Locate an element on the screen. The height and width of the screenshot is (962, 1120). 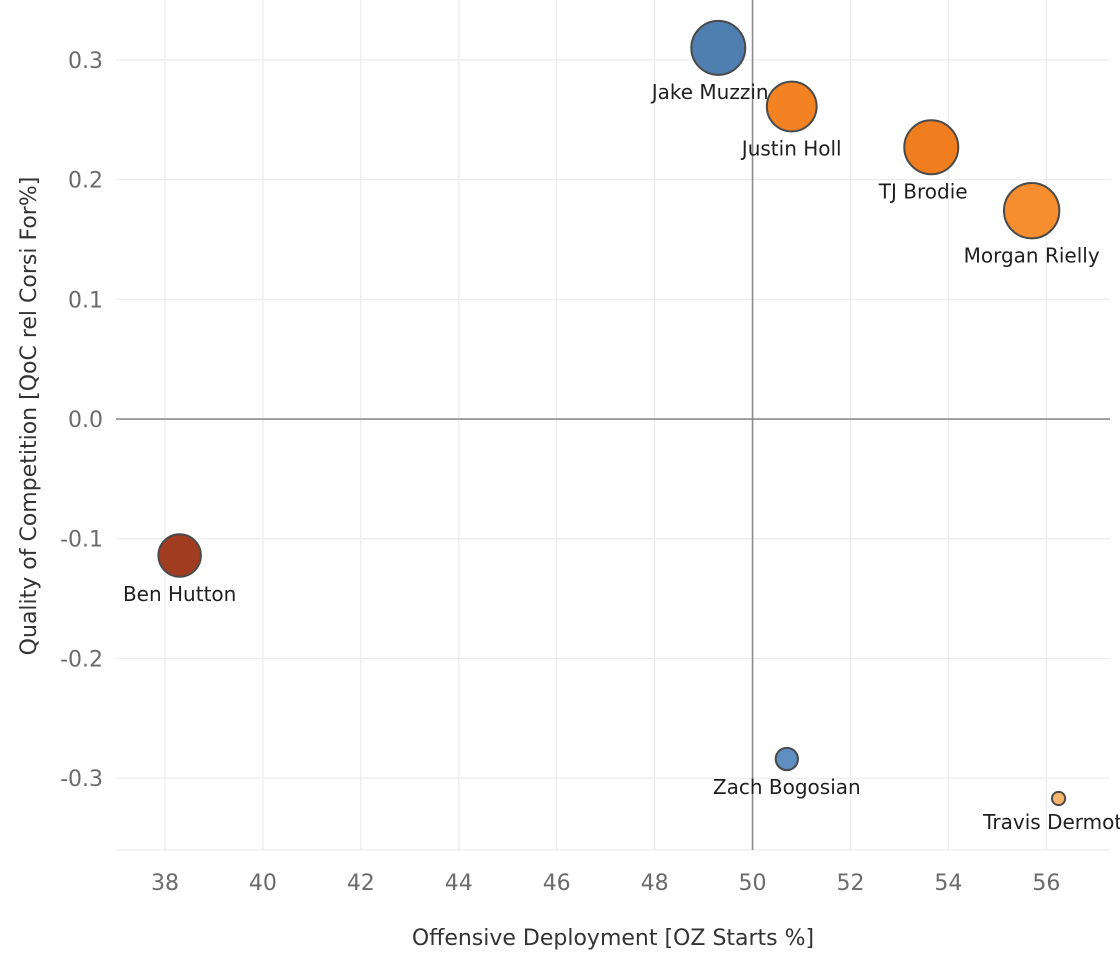
bubble-ben-hutton is located at coordinates (179, 555).